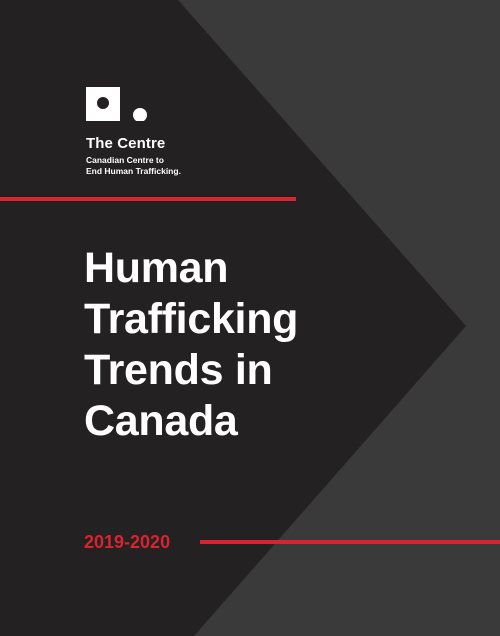  What do you see at coordinates (161, 421) in the screenshot?
I see `title-line-4: Canada` at bounding box center [161, 421].